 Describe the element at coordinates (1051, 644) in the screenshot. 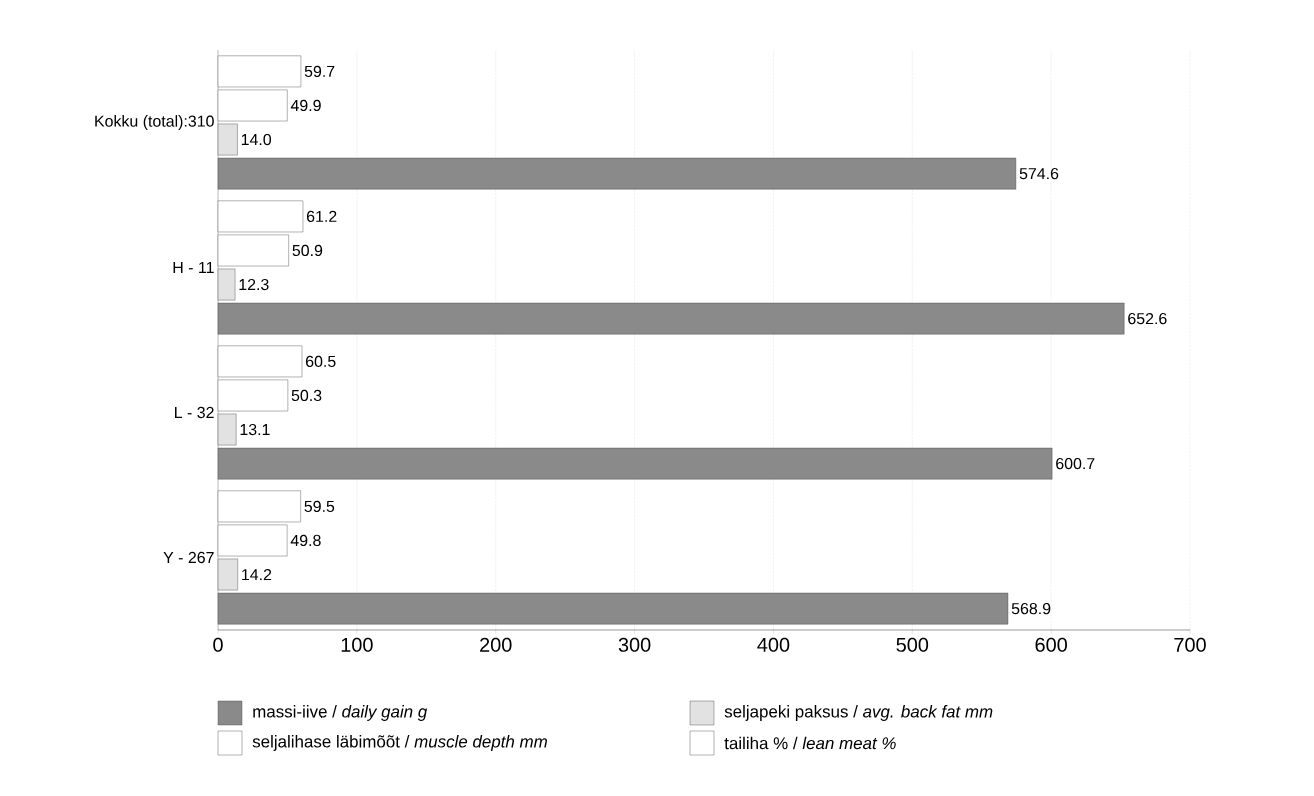

I see `x-tick-label: 600` at that location.